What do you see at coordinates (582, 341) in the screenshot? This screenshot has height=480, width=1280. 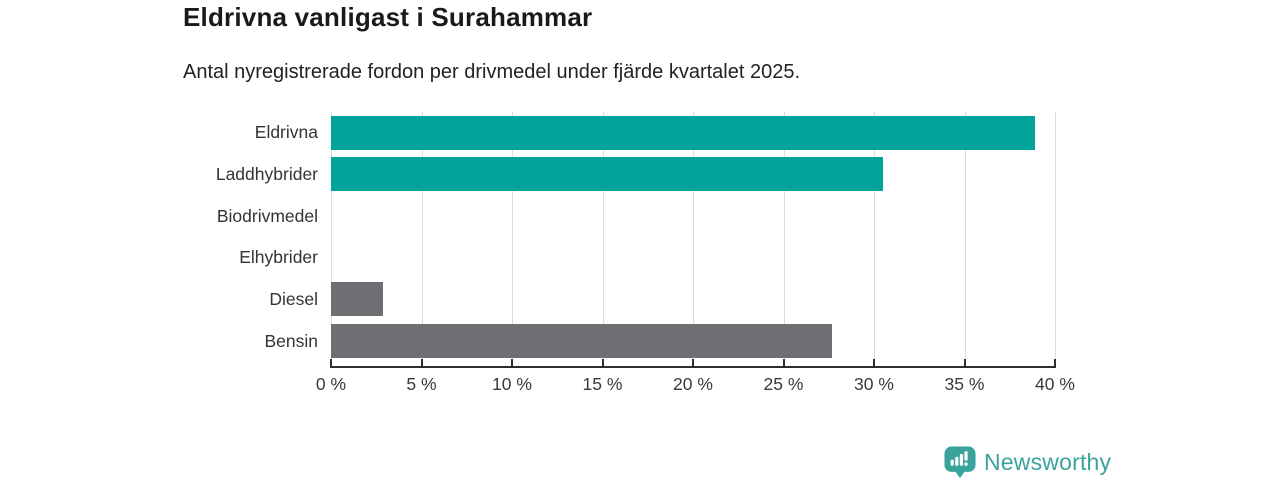 I see `bar-bensin` at bounding box center [582, 341].